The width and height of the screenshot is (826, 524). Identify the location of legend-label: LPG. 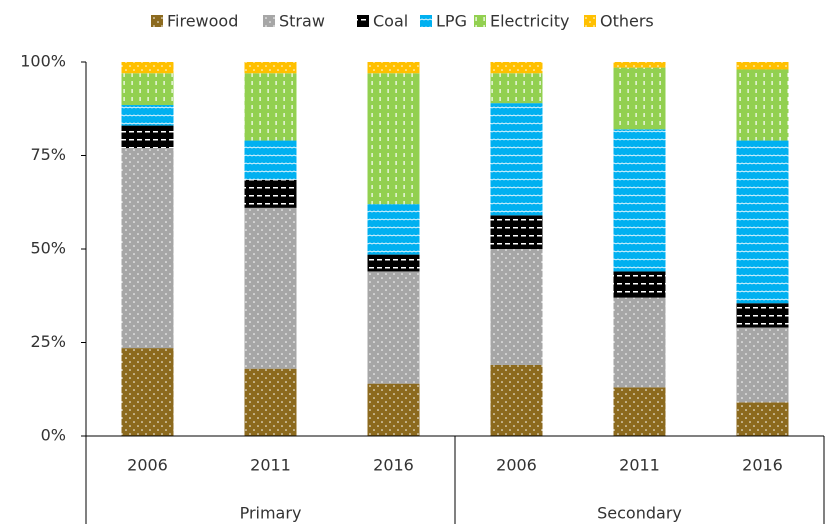
(451, 21).